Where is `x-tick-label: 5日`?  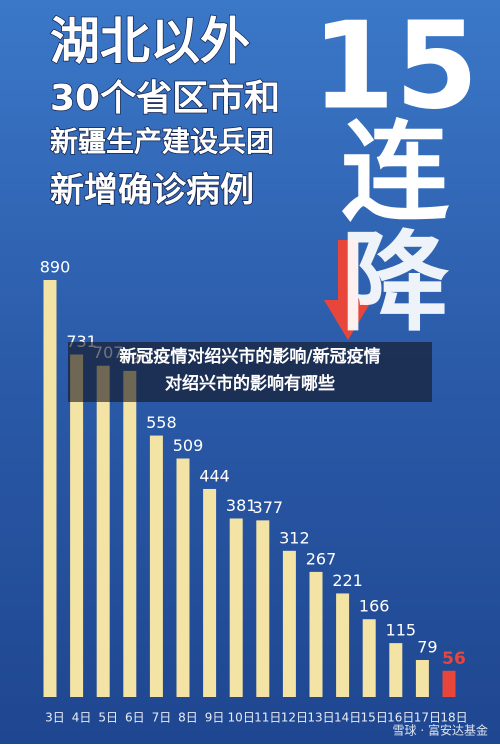
x-tick-label: 5日 is located at coordinates (108, 718).